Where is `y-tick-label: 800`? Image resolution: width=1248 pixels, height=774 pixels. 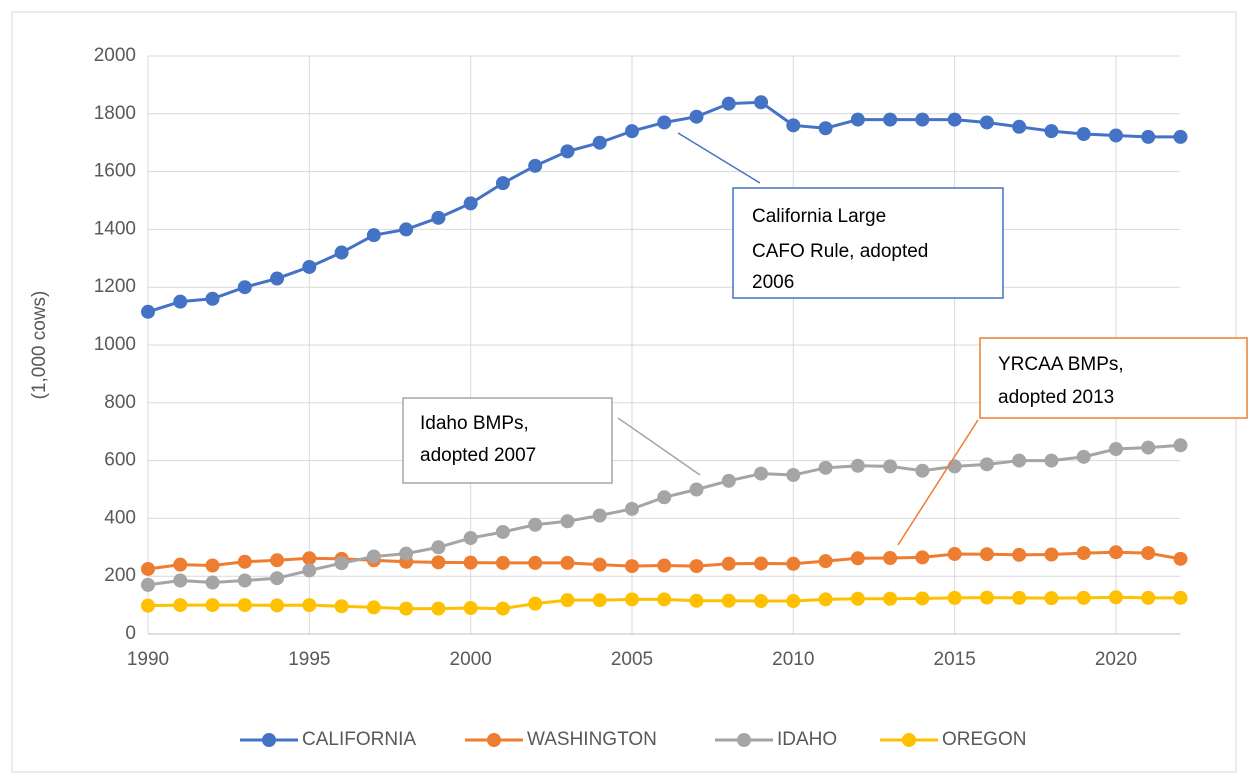 y-tick-label: 800 is located at coordinates (120, 402).